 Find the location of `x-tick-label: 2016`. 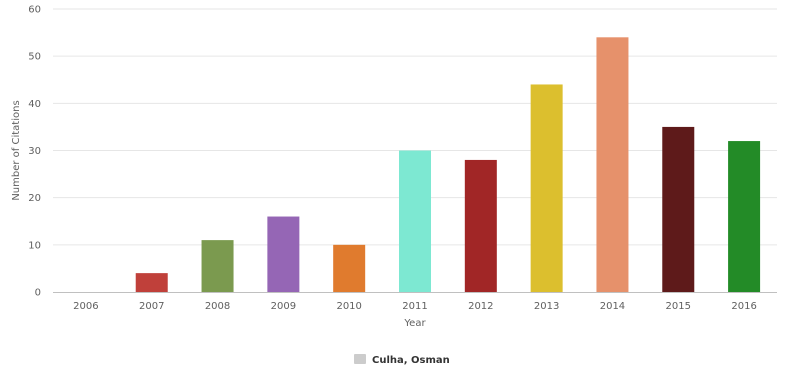

x-tick-label: 2016 is located at coordinates (743, 306).